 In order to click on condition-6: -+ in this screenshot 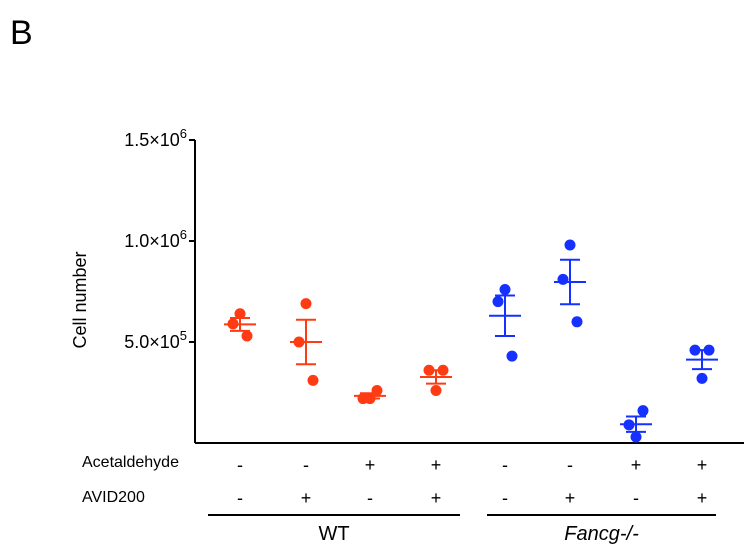, I will do `click(570, 373)`.